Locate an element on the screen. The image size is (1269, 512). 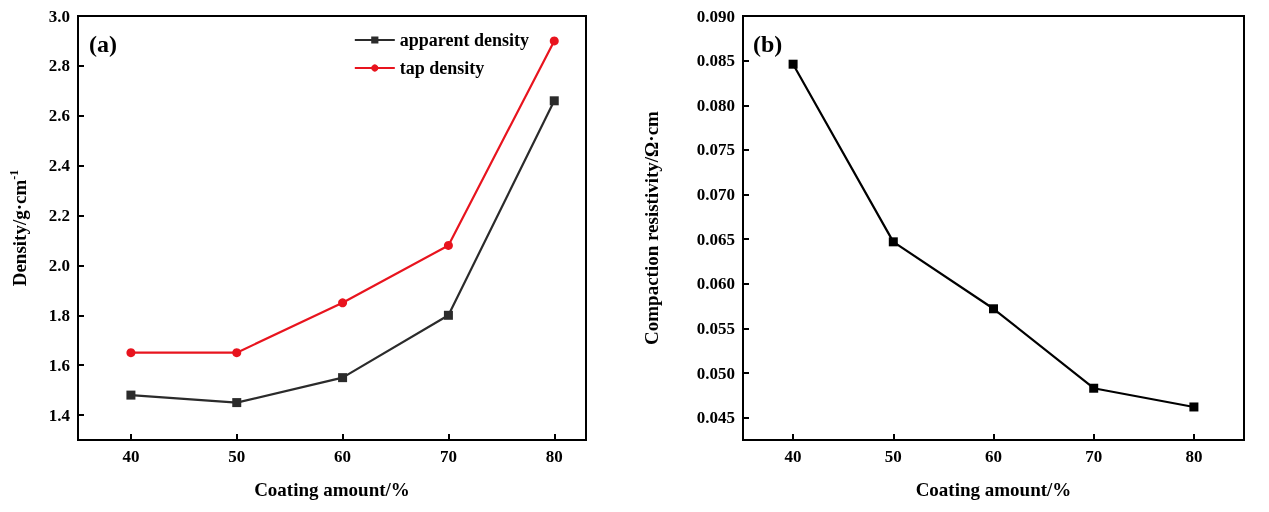
y-tick-label: 0.090 is located at coordinates (715, 16).